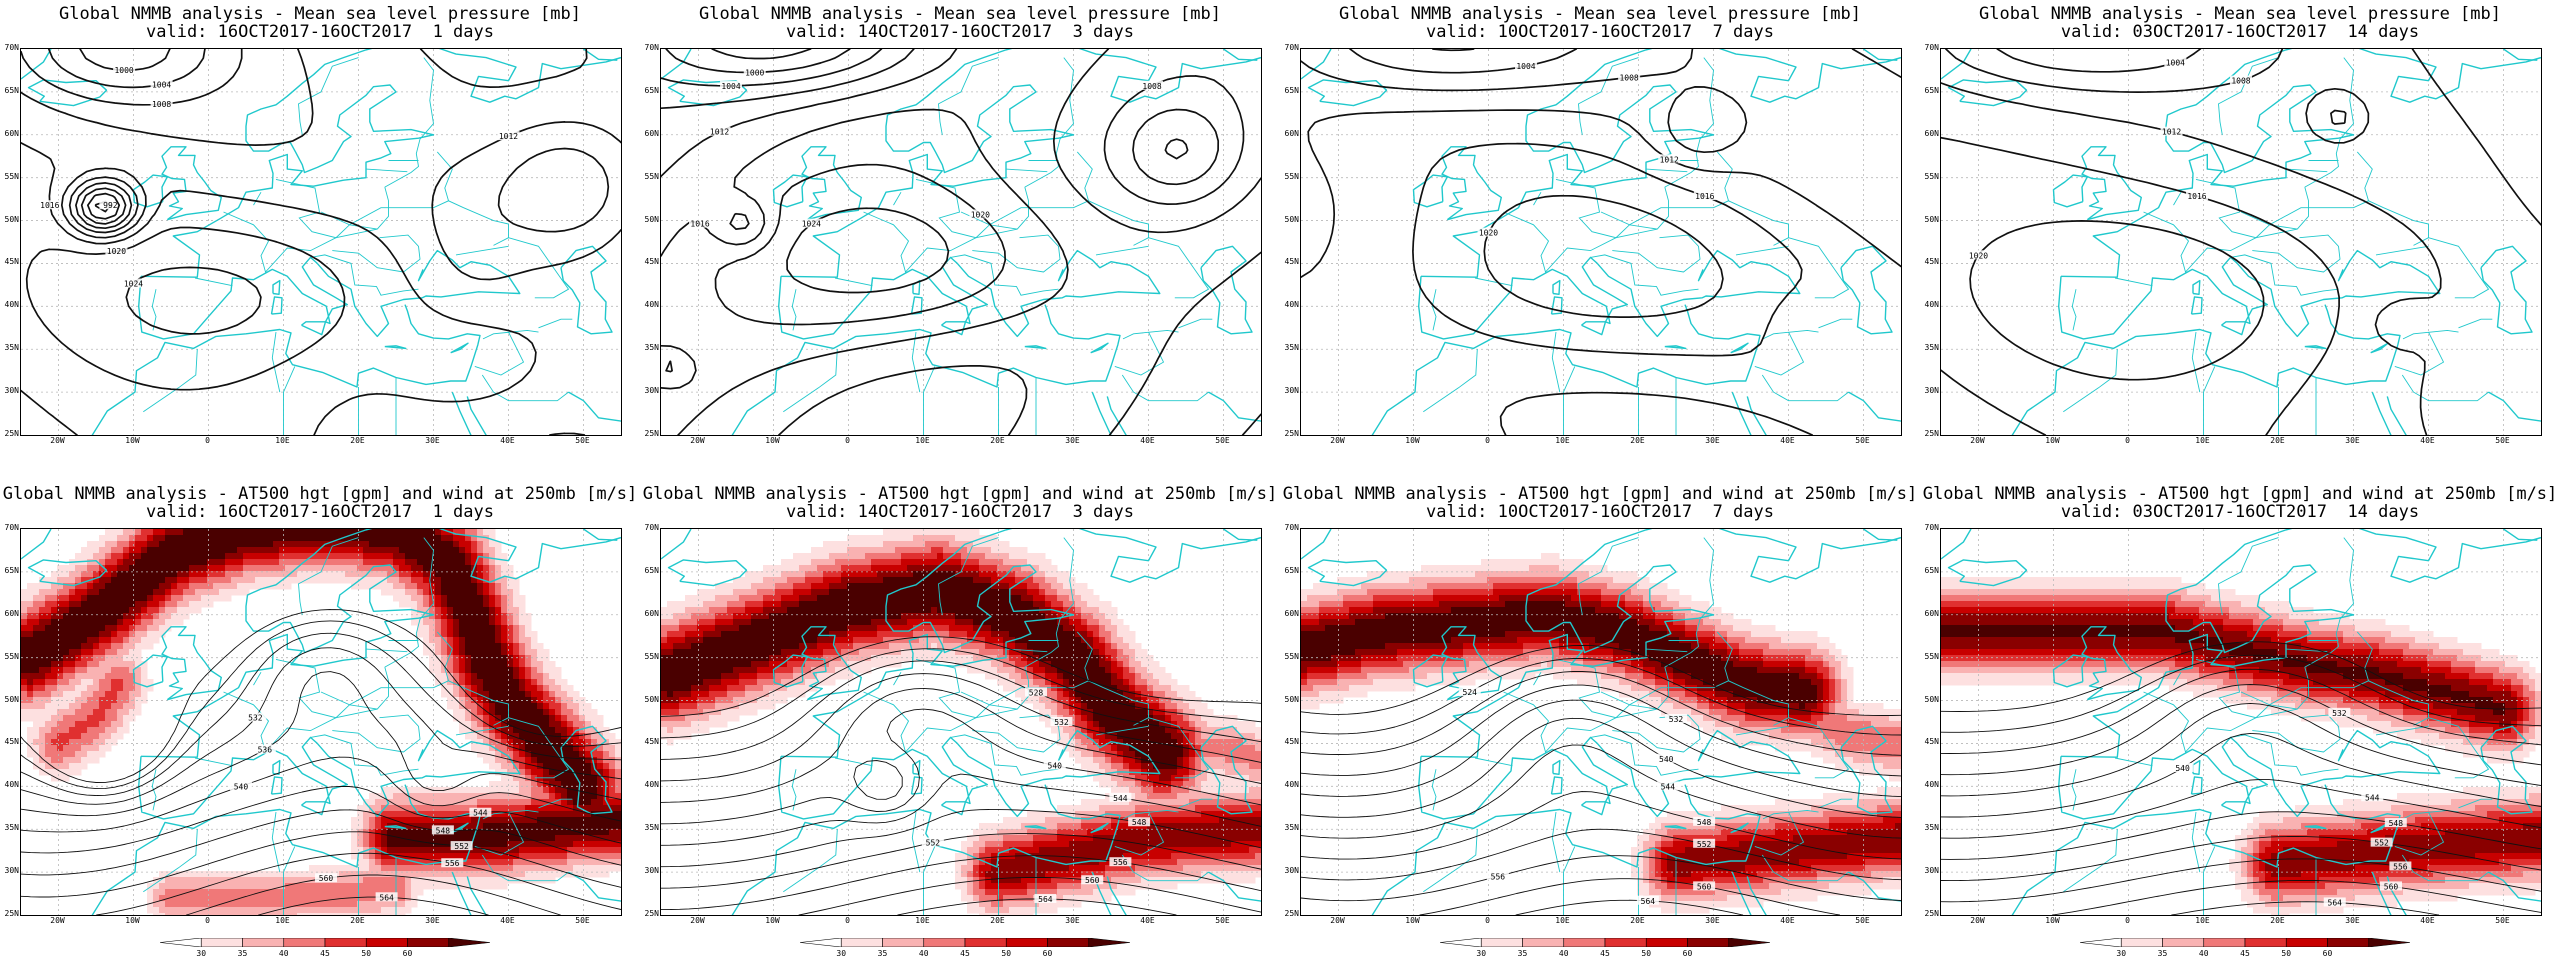 The width and height of the screenshot is (2560, 960). Describe the element at coordinates (110, 205) in the screenshot. I see `contour-label: 992` at that location.